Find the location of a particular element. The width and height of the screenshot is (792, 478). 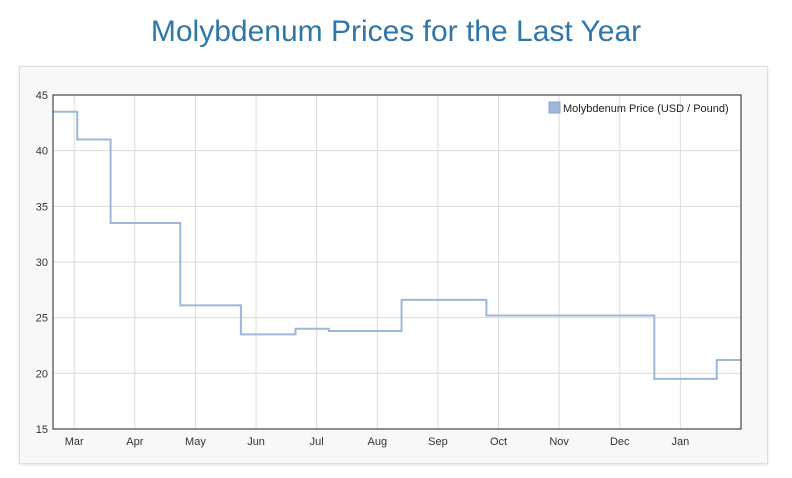

x-tick-label: Dec is located at coordinates (620, 442).